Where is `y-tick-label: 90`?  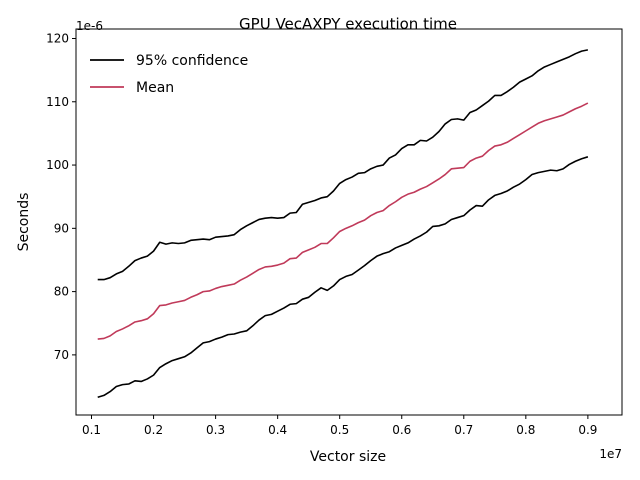
y-tick-label: 90 is located at coordinates (61, 228).